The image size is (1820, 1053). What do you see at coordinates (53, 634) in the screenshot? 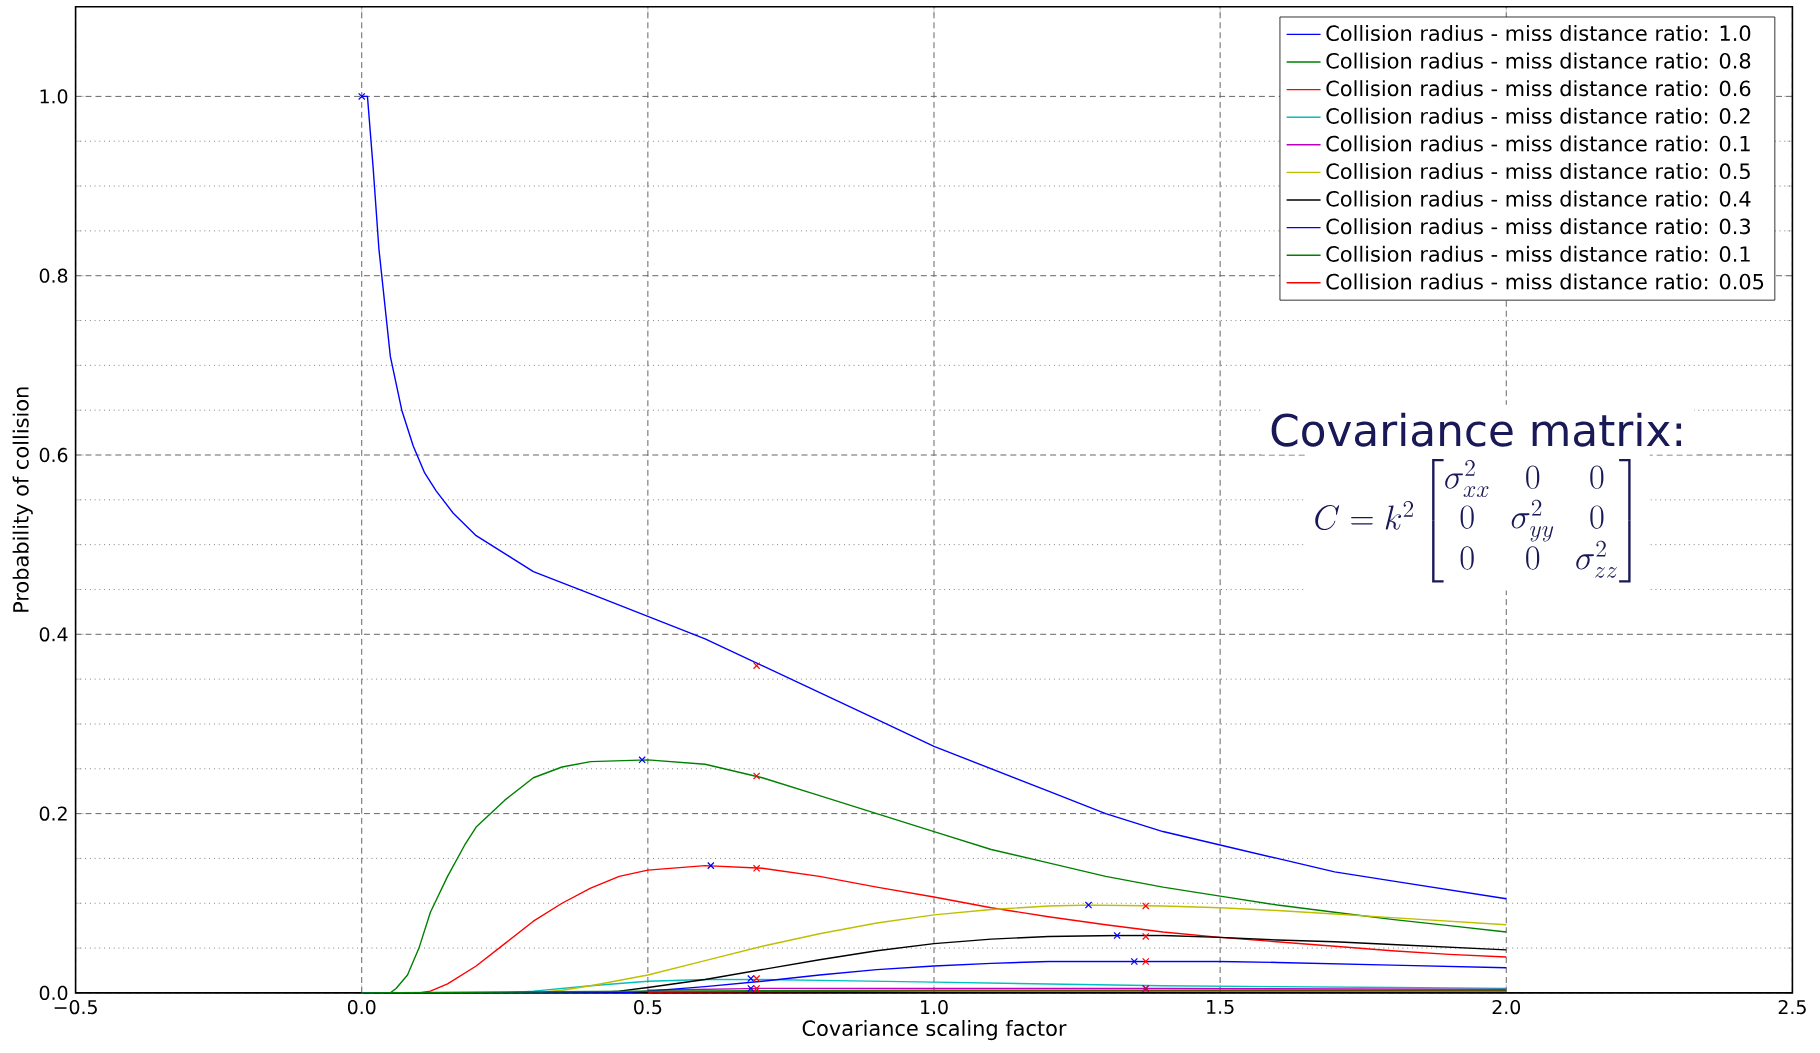
I see `y-tick-label: 0.4` at bounding box center [53, 634].